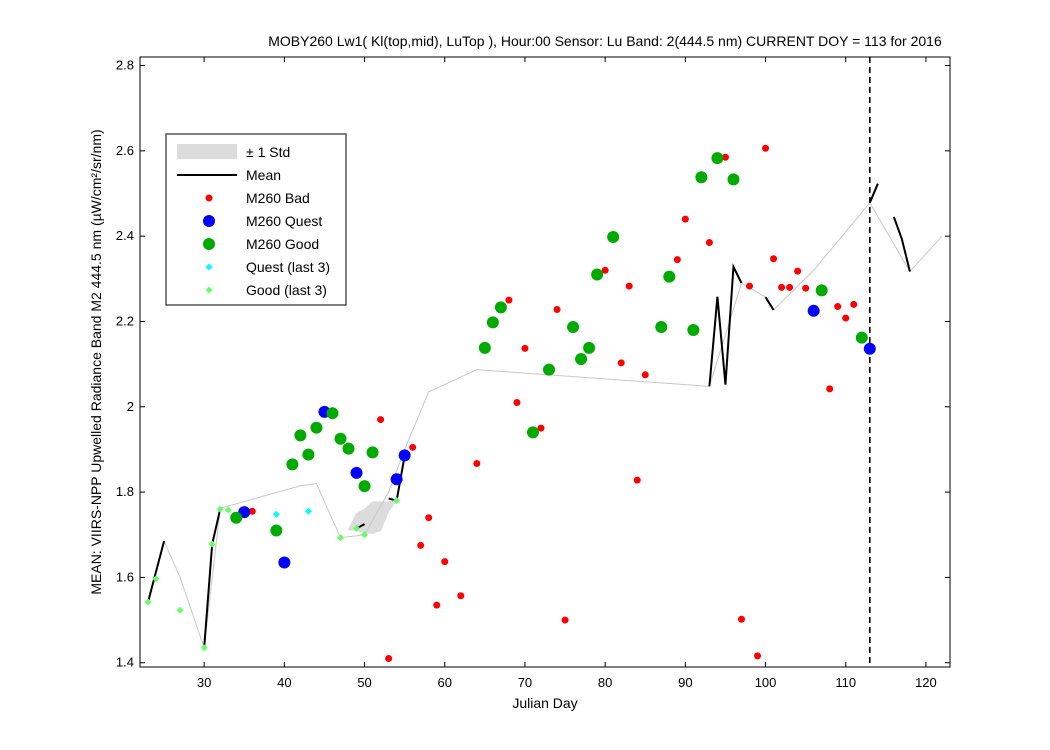 The height and width of the screenshot is (750, 1050). I want to click on legend-label: Good (last 3), so click(286, 290).